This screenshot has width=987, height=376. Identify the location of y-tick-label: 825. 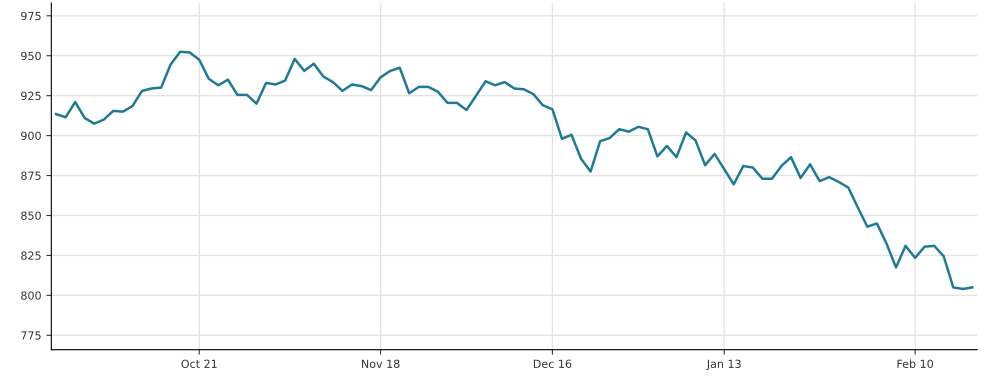
(31, 255).